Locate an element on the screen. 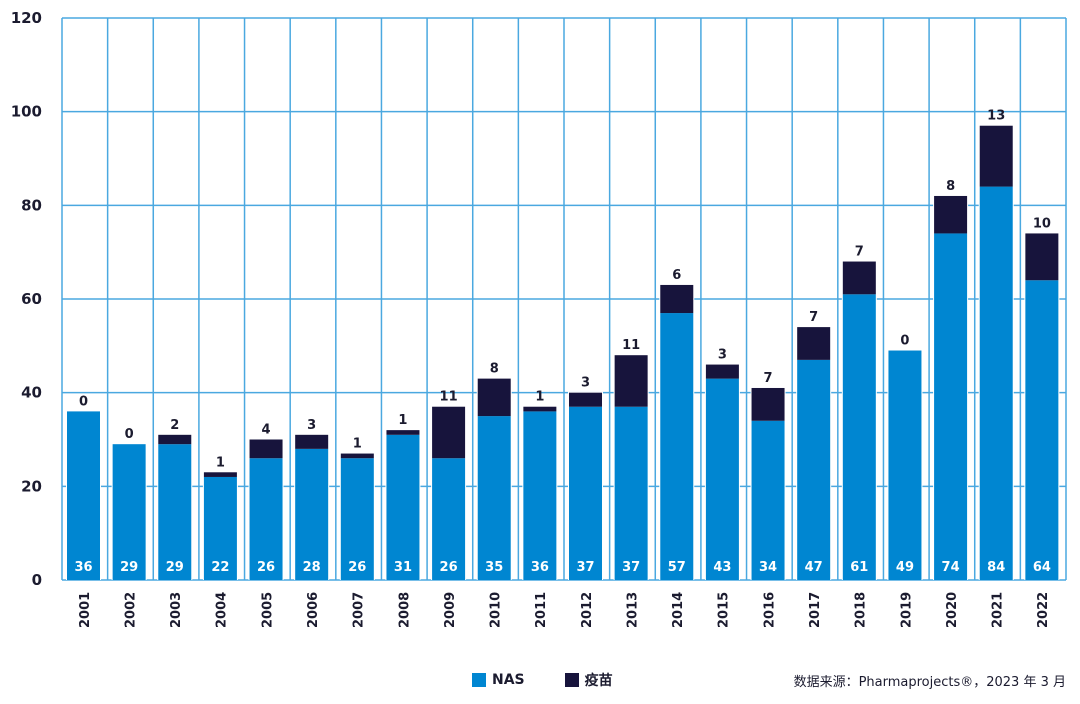  y-tick-label: 60 is located at coordinates (31, 299).